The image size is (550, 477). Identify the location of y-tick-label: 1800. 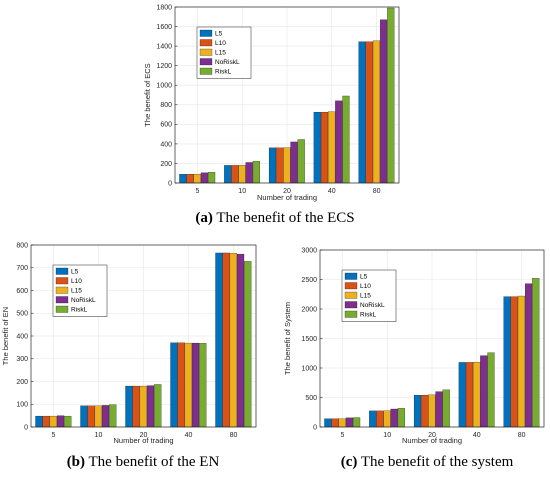
(164, 7).